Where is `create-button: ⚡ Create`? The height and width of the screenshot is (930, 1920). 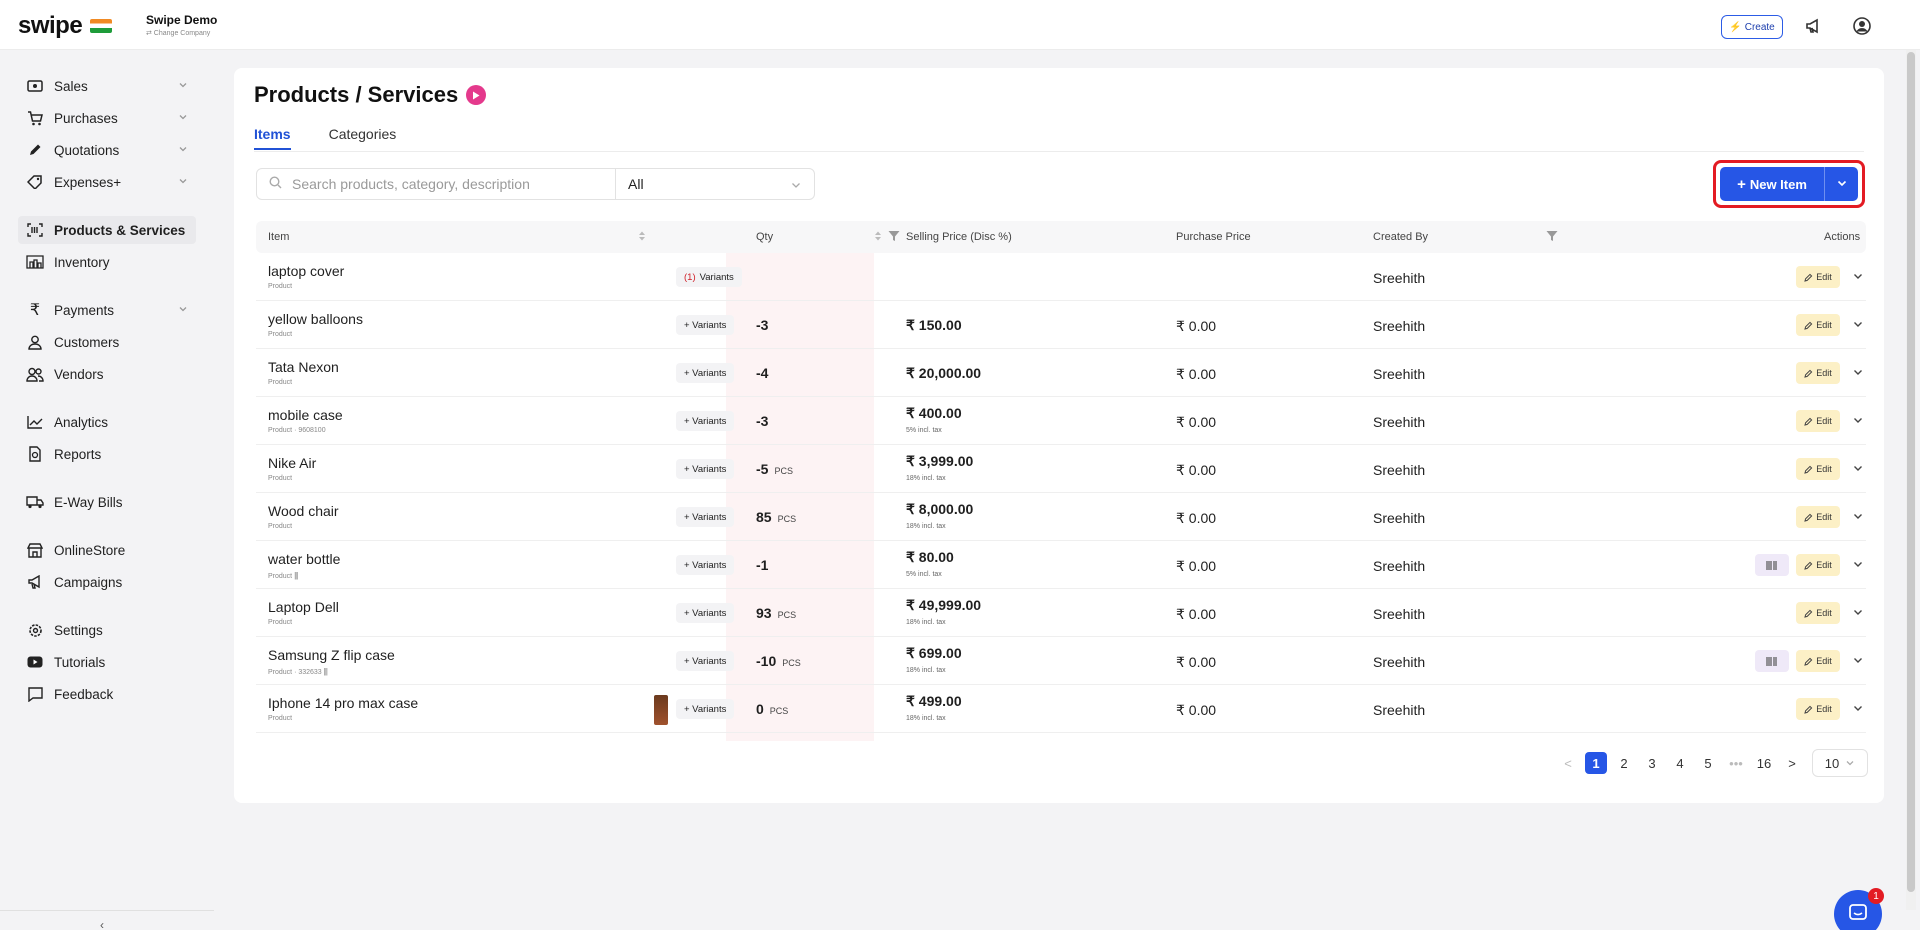
create-button: ⚡ Create is located at coordinates (1752, 27).